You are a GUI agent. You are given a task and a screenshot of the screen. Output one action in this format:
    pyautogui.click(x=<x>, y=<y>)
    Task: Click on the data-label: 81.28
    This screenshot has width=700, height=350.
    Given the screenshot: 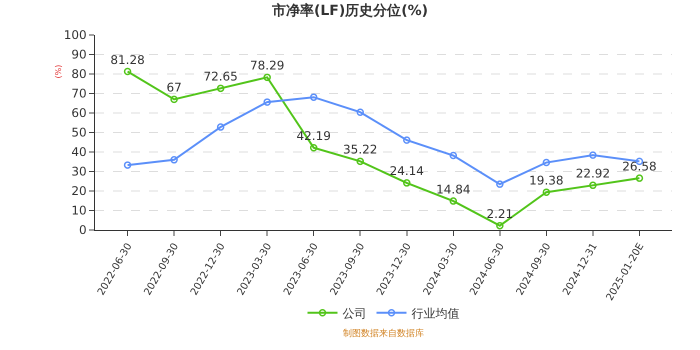 What is the action you would take?
    pyautogui.click(x=127, y=59)
    